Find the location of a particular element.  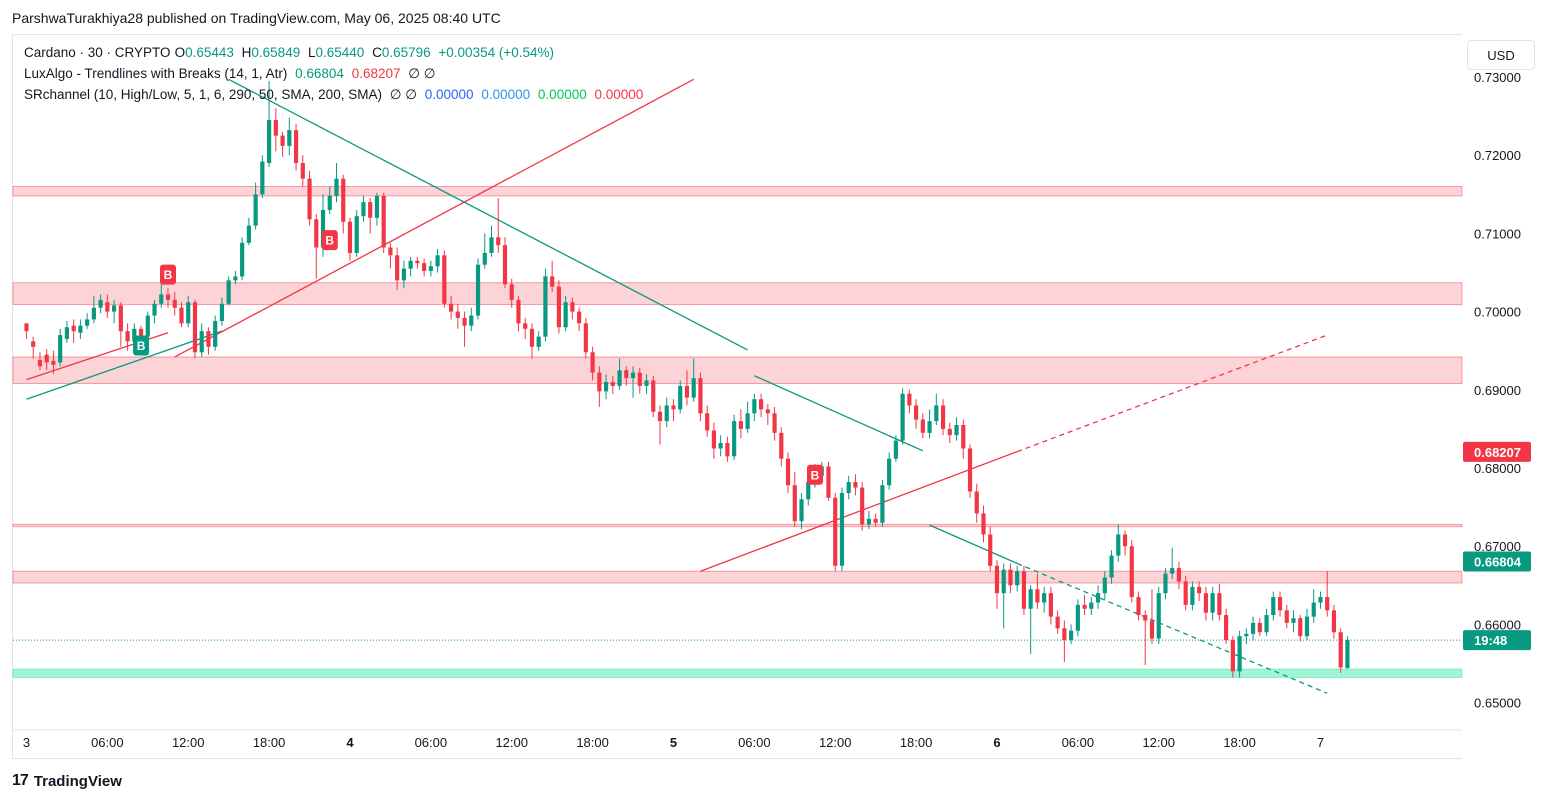

break-signal-label-1: B is located at coordinates (168, 275).